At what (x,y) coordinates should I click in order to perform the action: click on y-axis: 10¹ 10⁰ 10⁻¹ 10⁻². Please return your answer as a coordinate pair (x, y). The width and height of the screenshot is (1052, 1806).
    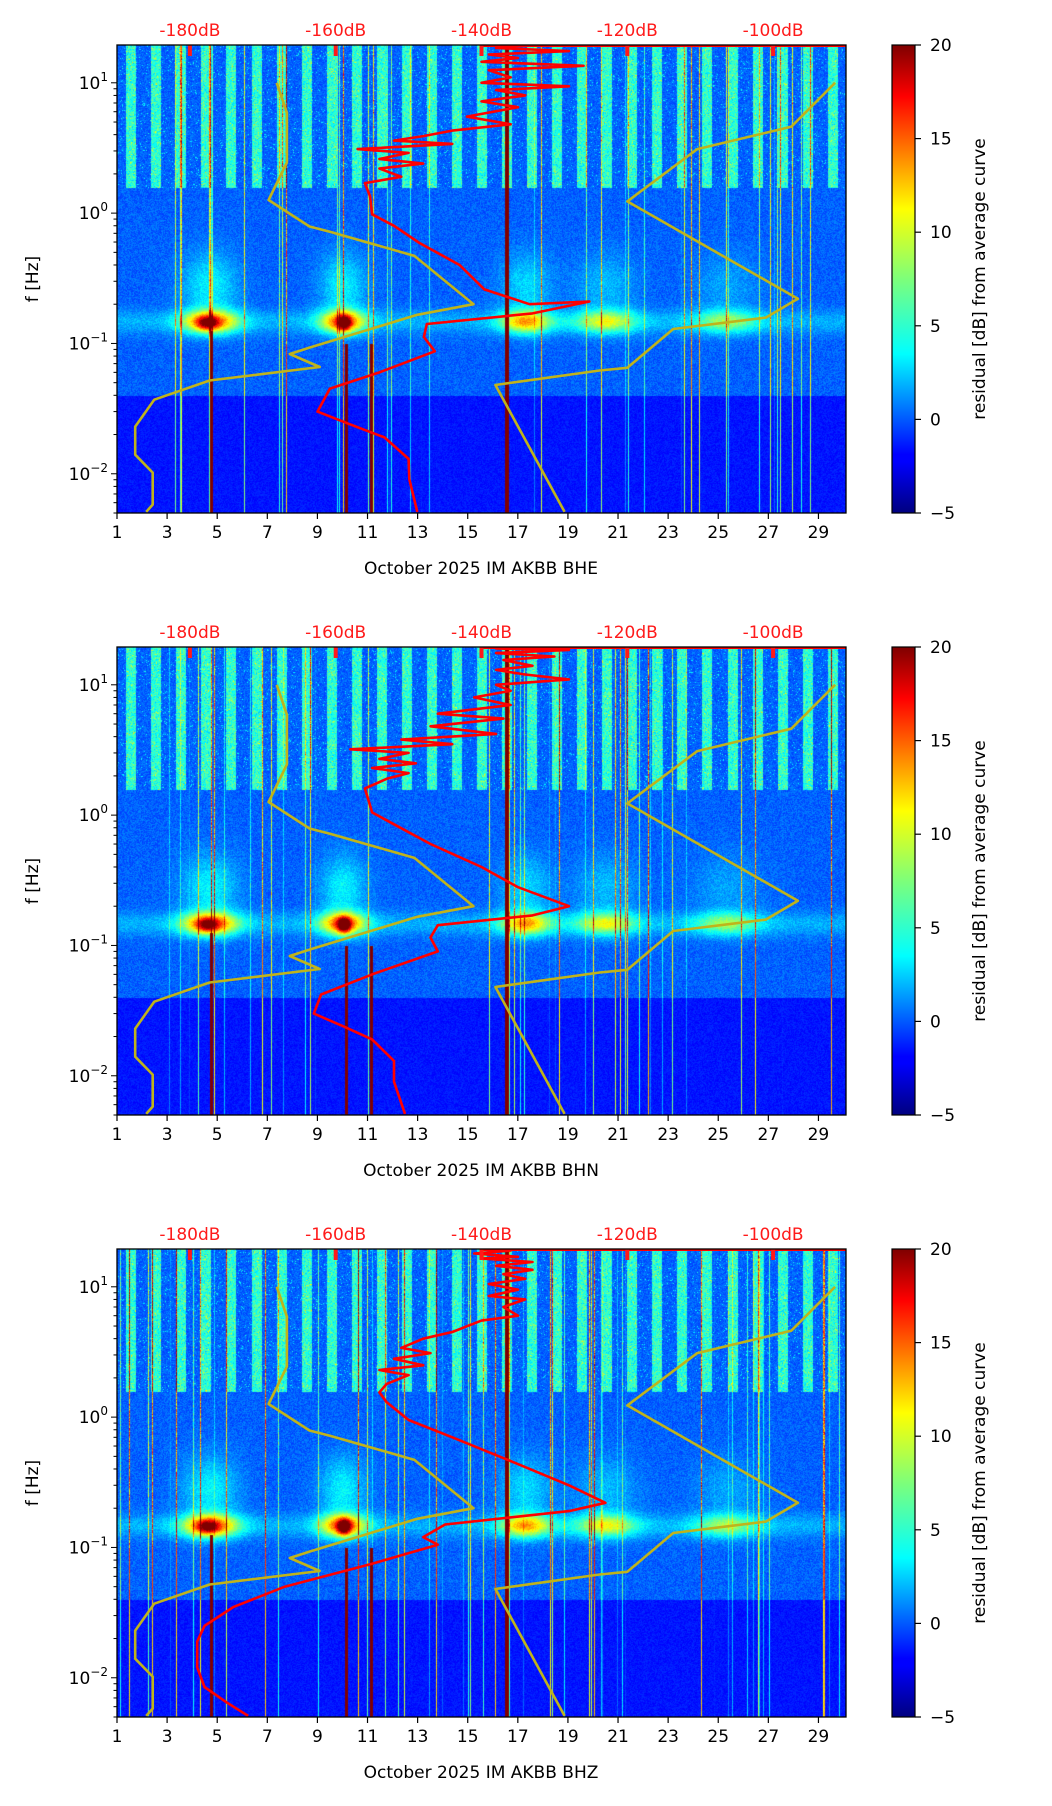
    Looking at the image, I should click on (93, 292).